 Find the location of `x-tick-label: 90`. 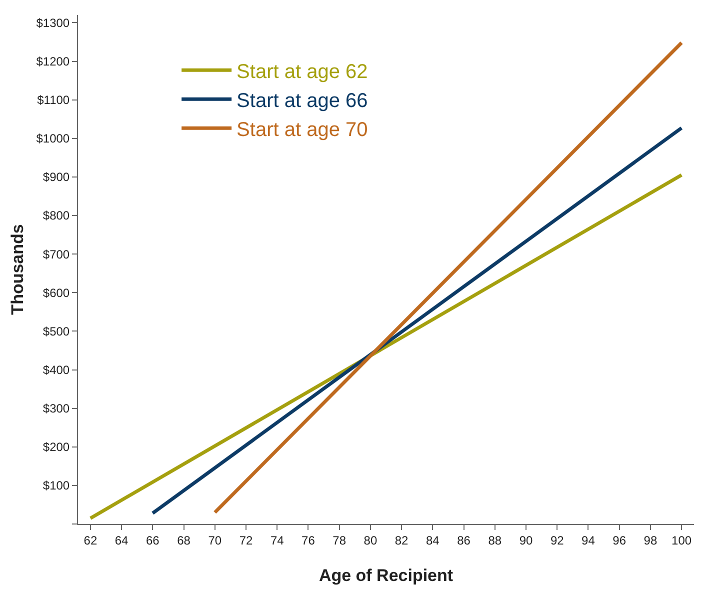

x-tick-label: 90 is located at coordinates (526, 540).